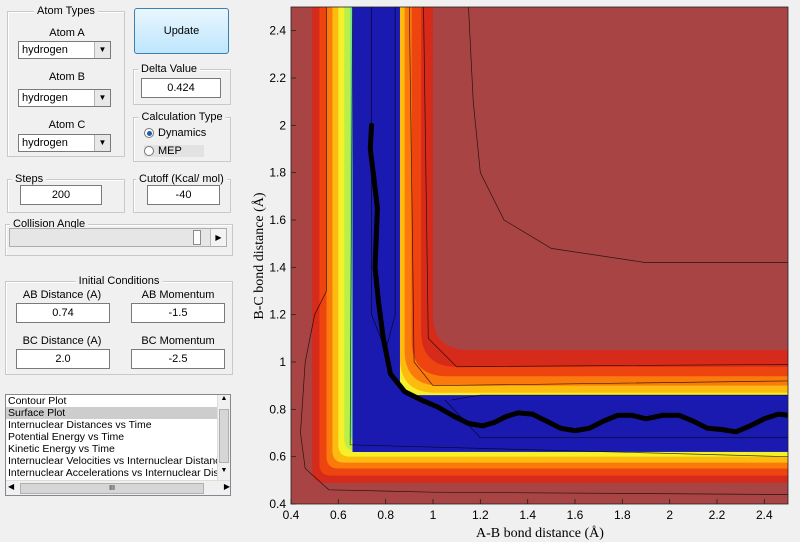 The height and width of the screenshot is (542, 800). What do you see at coordinates (178, 295) in the screenshot?
I see `ab-momentum-label: AB Momentum` at bounding box center [178, 295].